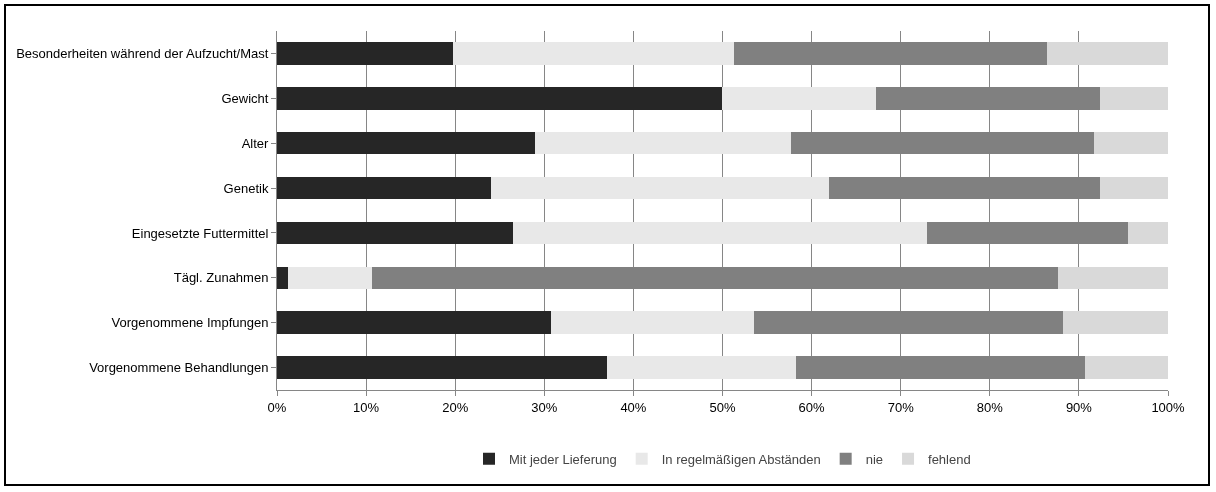  Describe the element at coordinates (200, 233) in the screenshot. I see `y-tick-label: Eingesetzte Futtermittel` at that location.